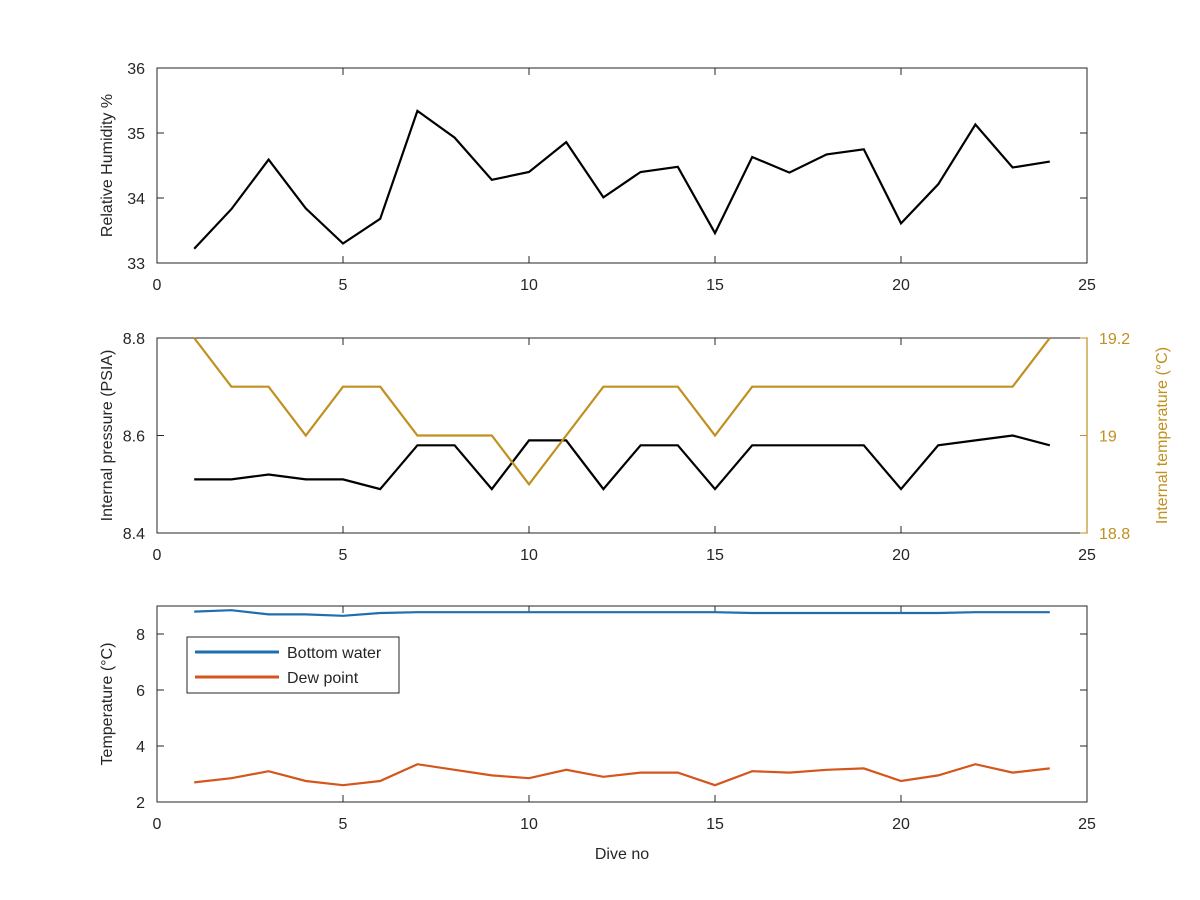 Image resolution: width=1200 pixels, height=900 pixels. What do you see at coordinates (107, 165) in the screenshot?
I see `y-axis-label: Relative Humidity %` at bounding box center [107, 165].